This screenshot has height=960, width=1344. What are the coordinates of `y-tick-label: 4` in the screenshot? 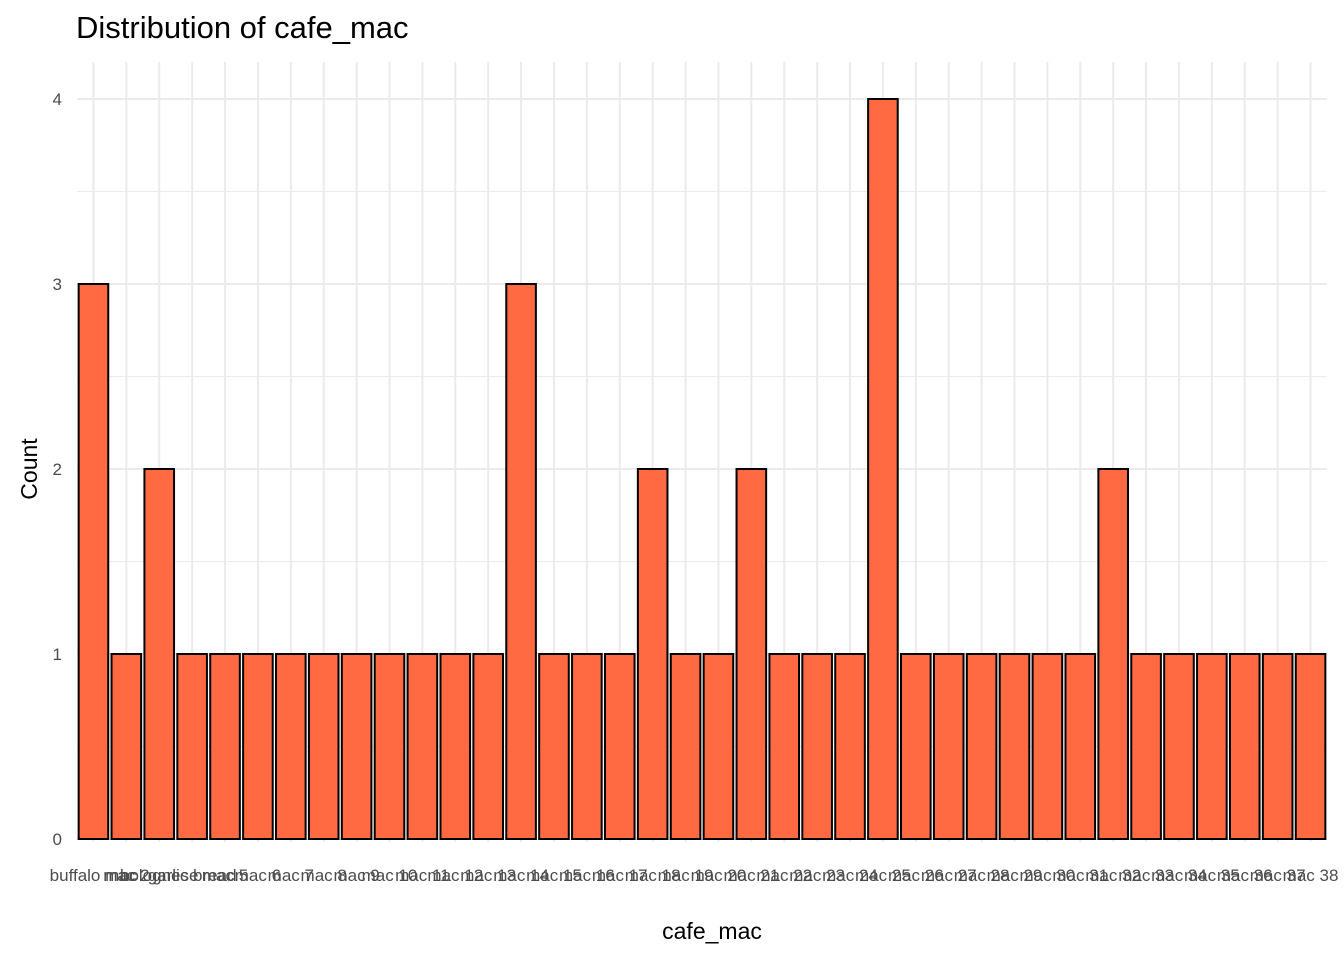 It's located at (57, 99).